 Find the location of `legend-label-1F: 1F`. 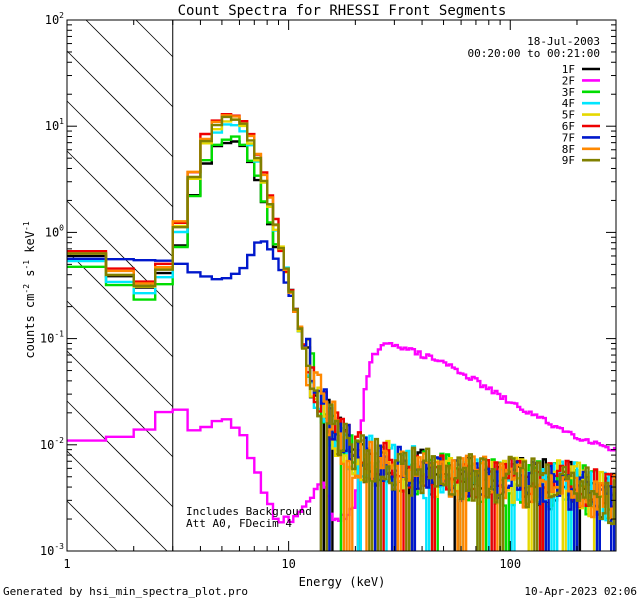

legend-label-1F: 1F is located at coordinates (568, 69).